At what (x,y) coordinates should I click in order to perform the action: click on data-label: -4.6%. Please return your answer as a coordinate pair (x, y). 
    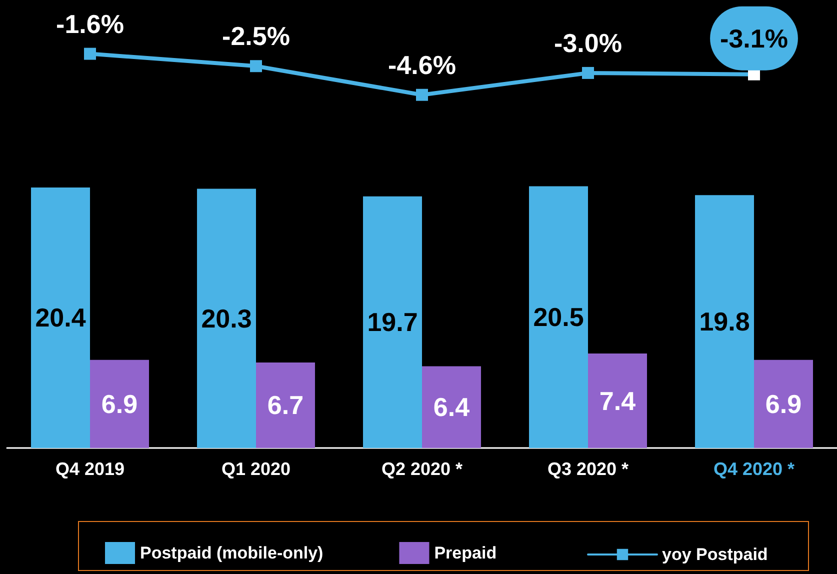
    Looking at the image, I should click on (422, 65).